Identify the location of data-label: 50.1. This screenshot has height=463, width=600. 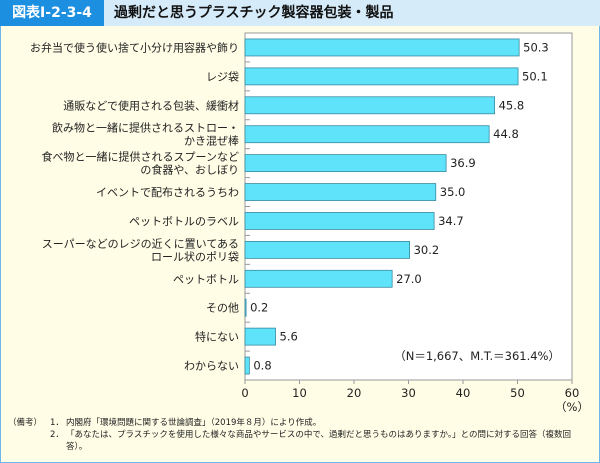
(535, 76).